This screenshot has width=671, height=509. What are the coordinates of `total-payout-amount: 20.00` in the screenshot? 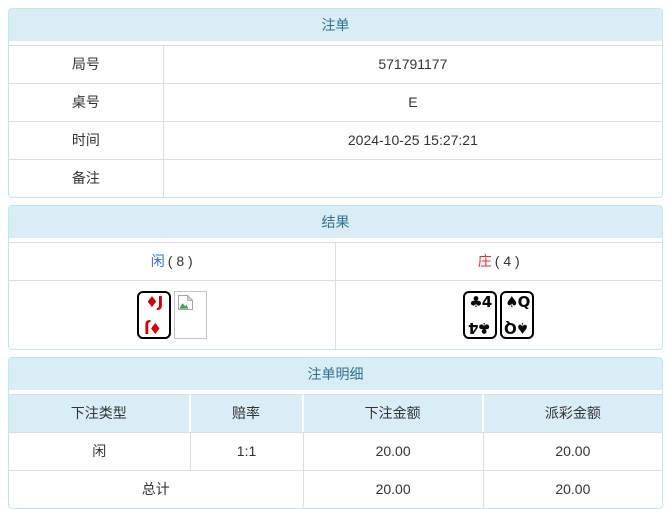 It's located at (572, 489).